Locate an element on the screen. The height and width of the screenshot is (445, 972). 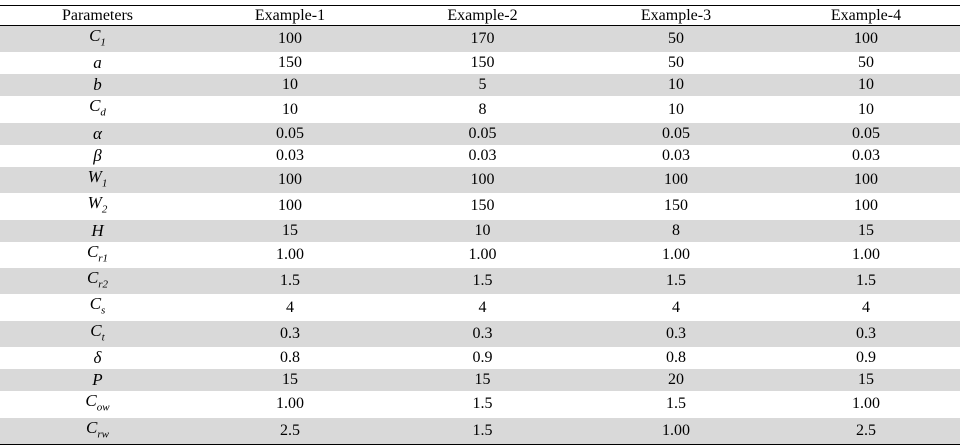
parameter-cell: H is located at coordinates (97, 230).